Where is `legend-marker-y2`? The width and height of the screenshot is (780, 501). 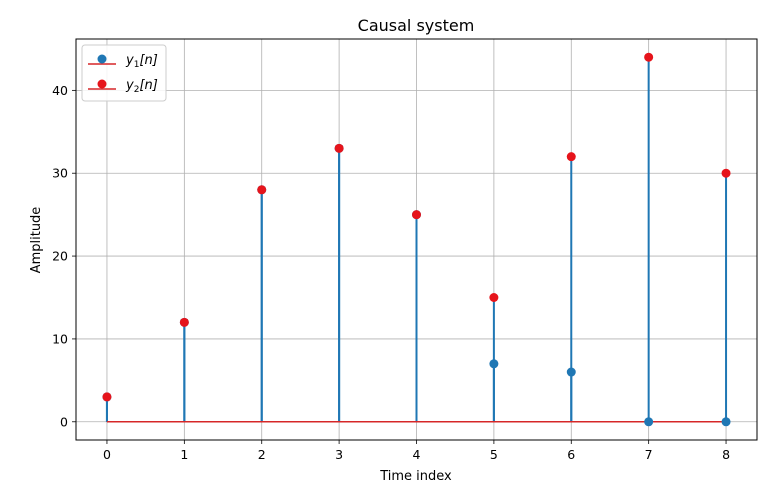 legend-marker-y2 is located at coordinates (102, 84).